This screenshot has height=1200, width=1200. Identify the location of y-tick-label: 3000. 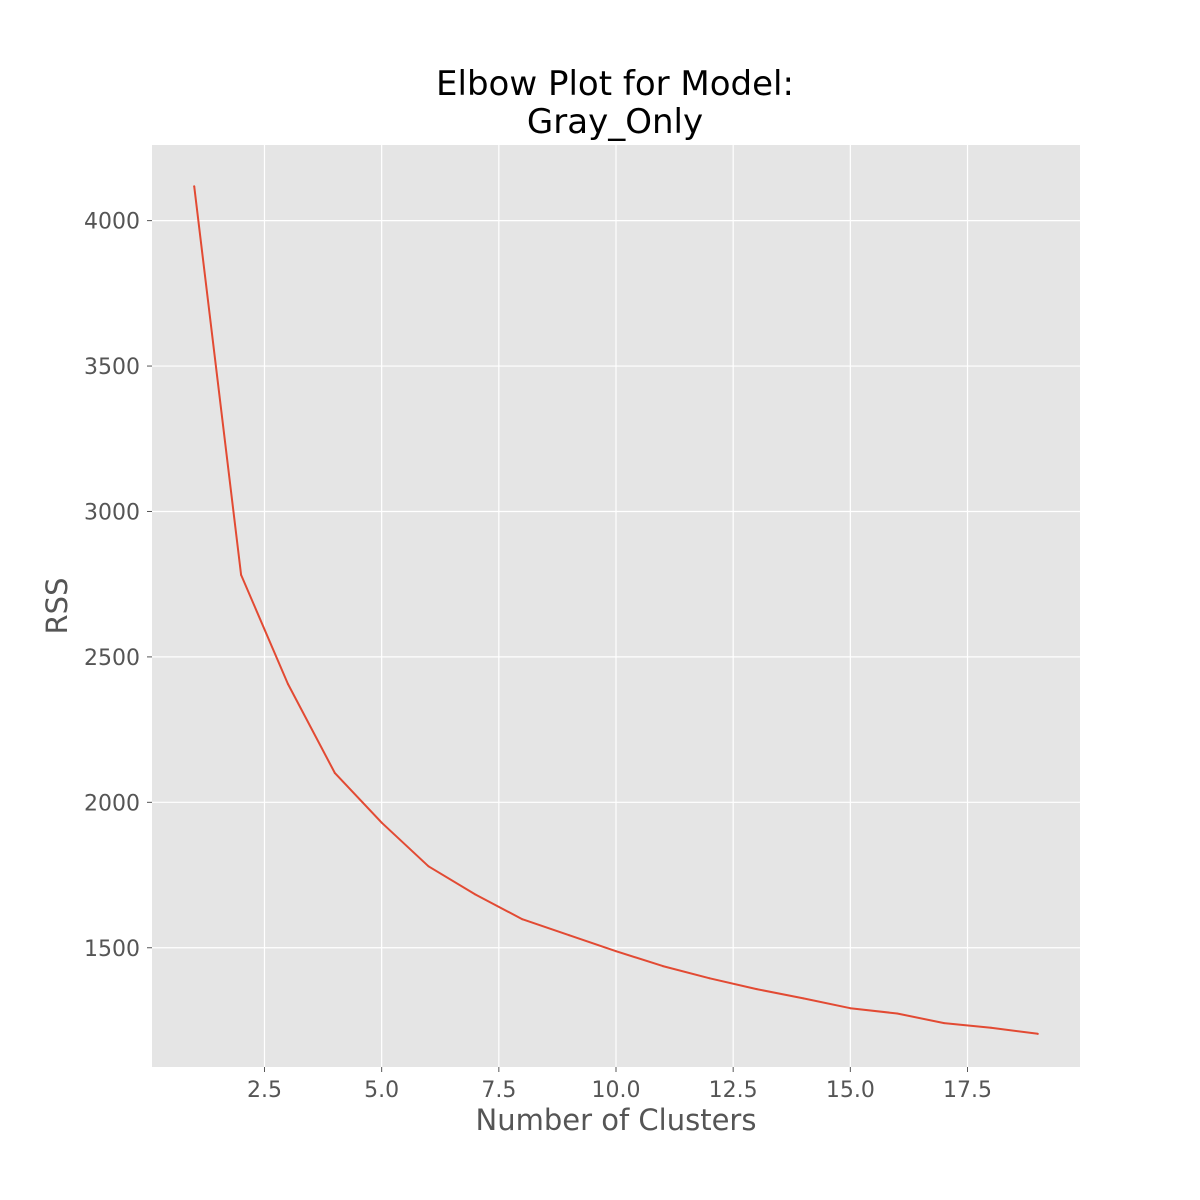
(112, 512).